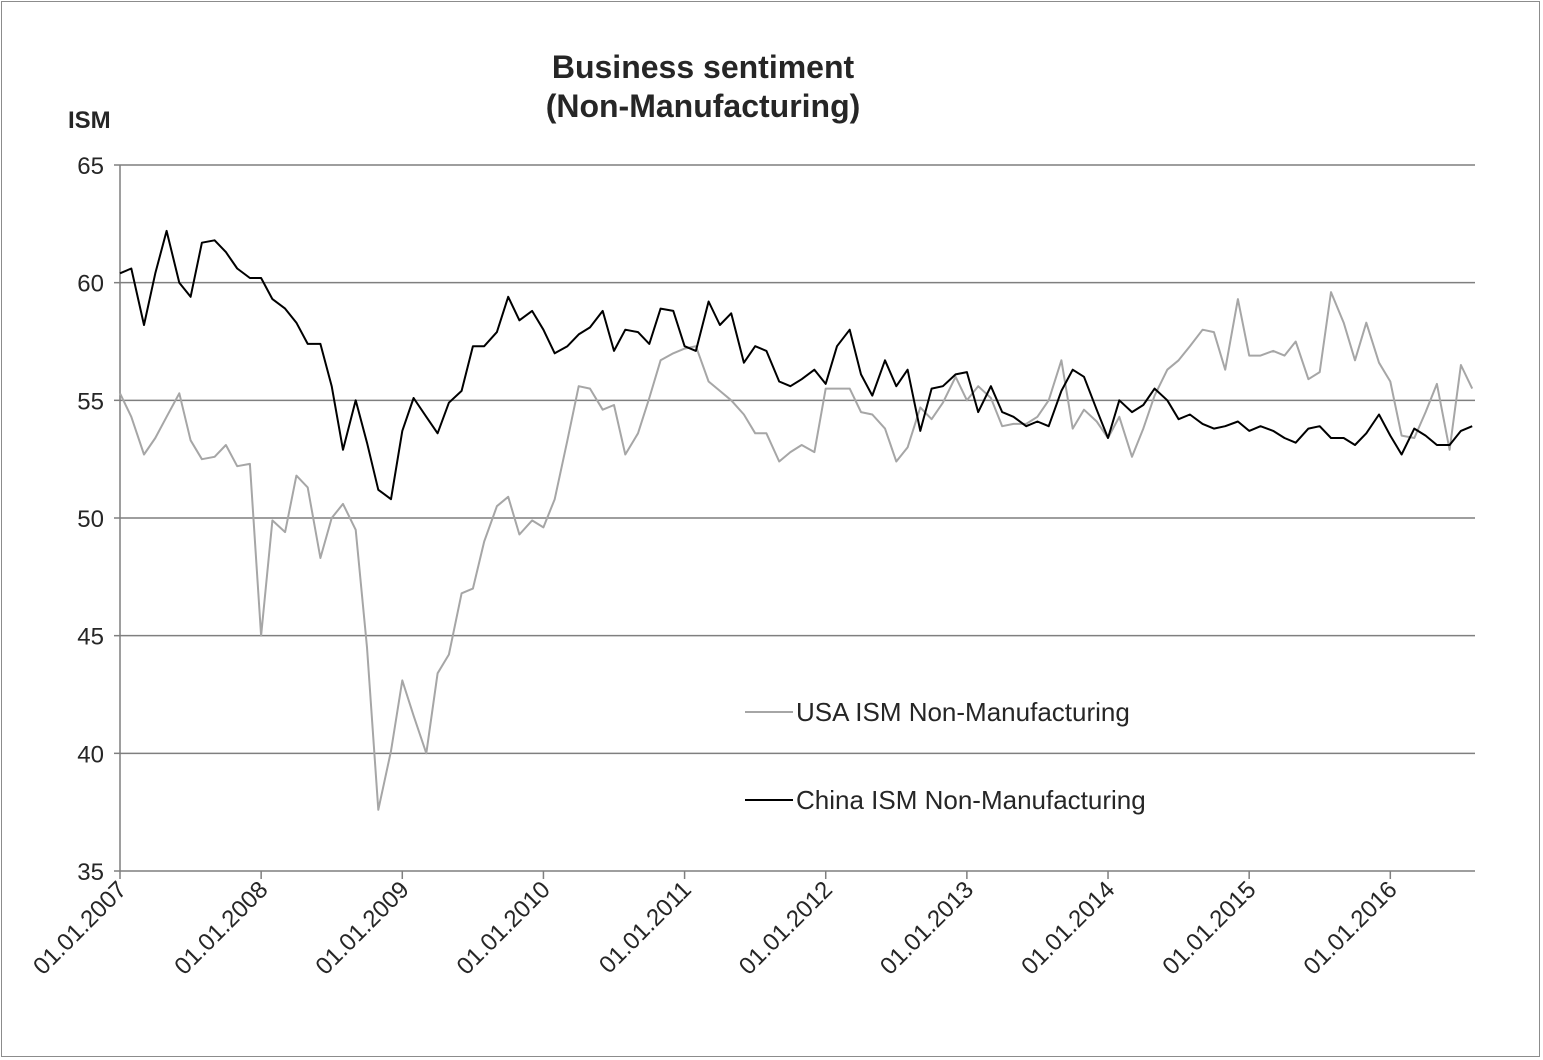 The width and height of the screenshot is (1543, 1060). Describe the element at coordinates (221, 928) in the screenshot. I see `x-tick-label: 01.01.2008` at that location.